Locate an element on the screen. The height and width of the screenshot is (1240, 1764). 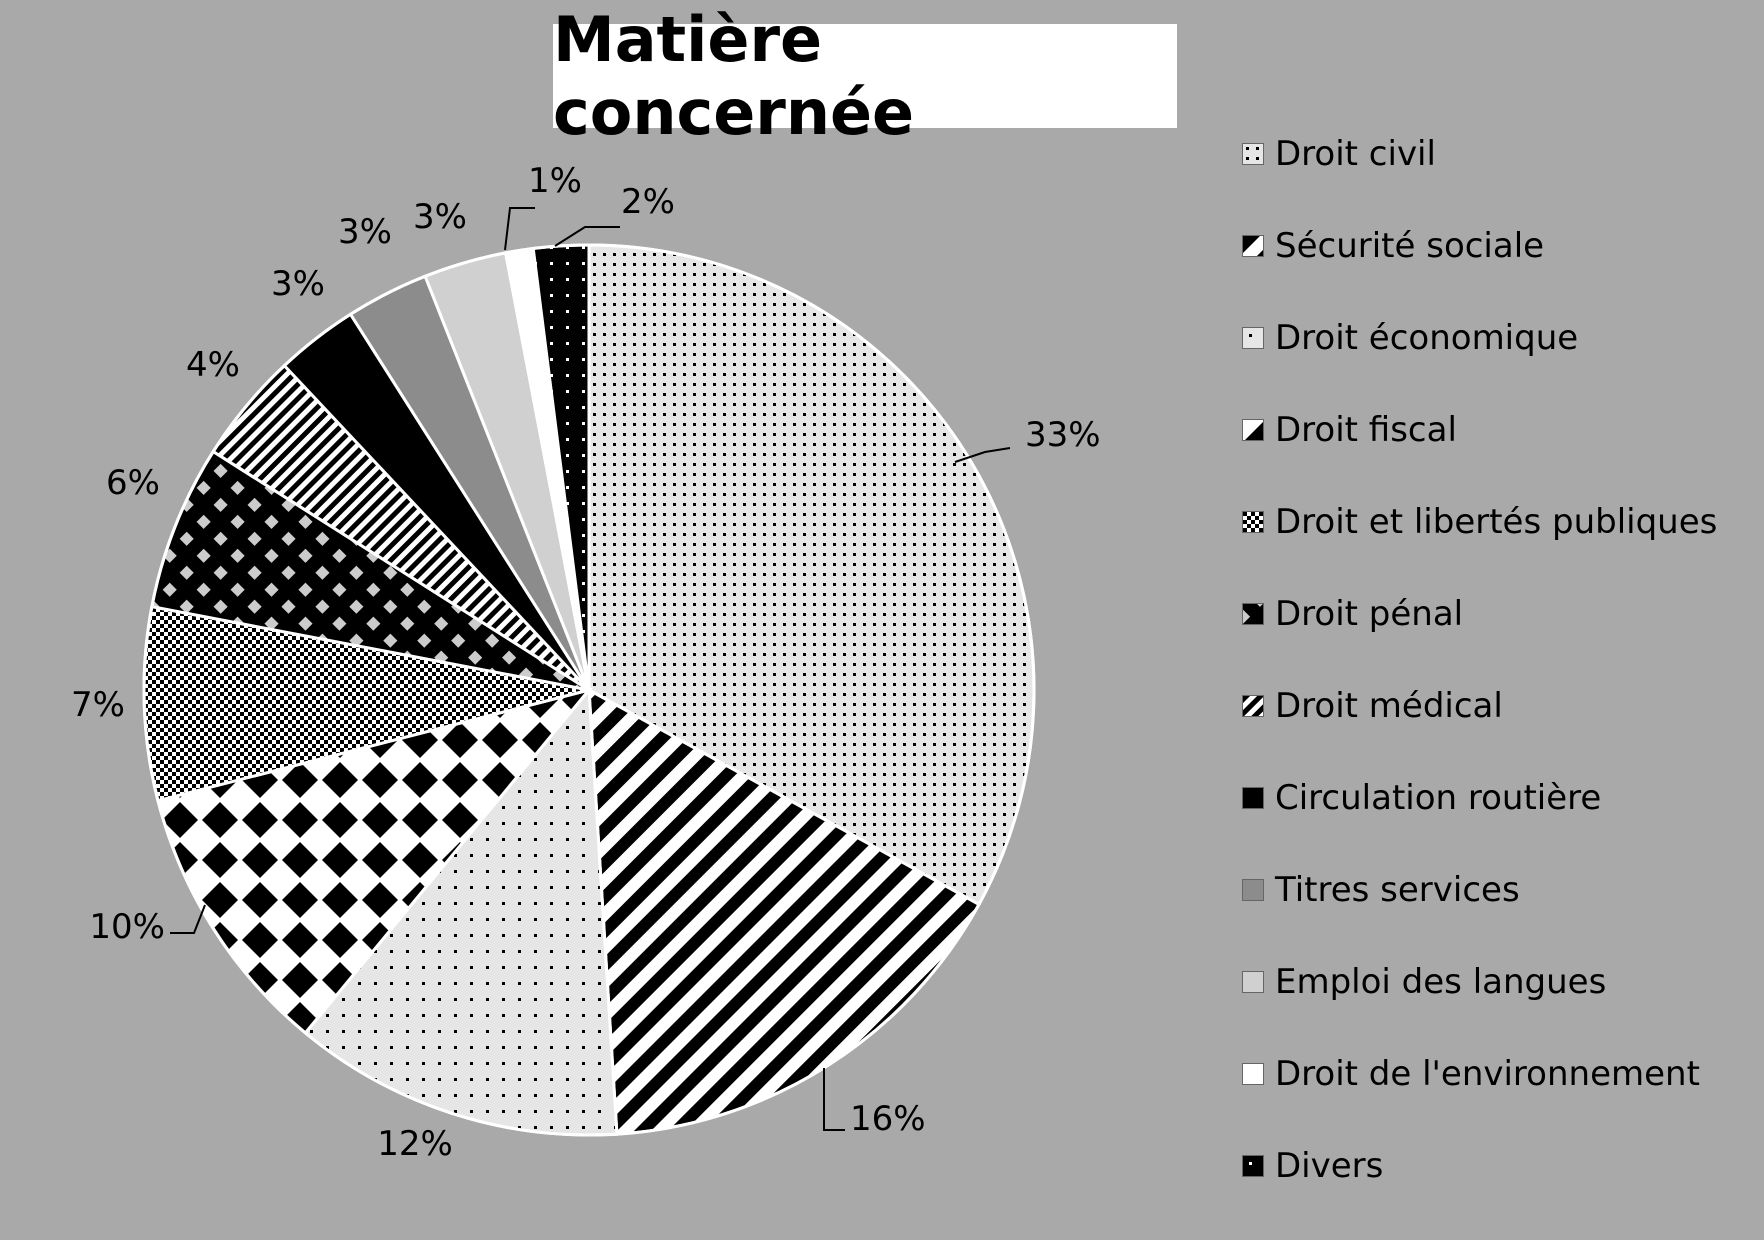
legend-item: Divers is located at coordinates (1502, 1166).